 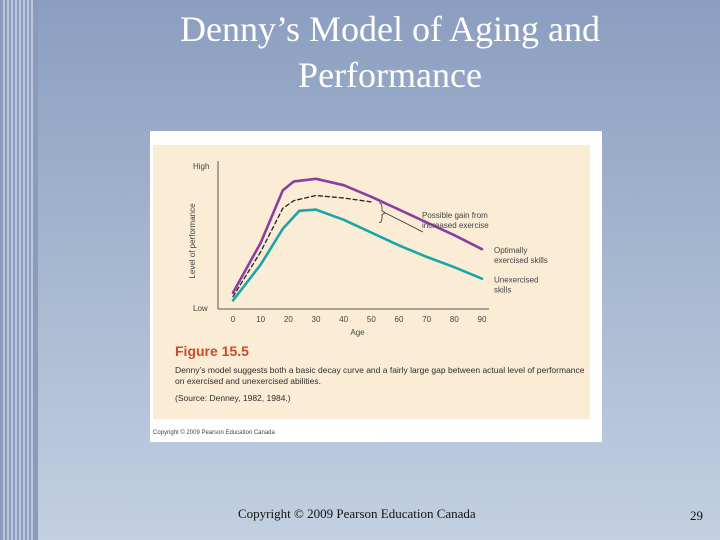 What do you see at coordinates (404, 222) in the screenshot?
I see `gain-leader-line` at bounding box center [404, 222].